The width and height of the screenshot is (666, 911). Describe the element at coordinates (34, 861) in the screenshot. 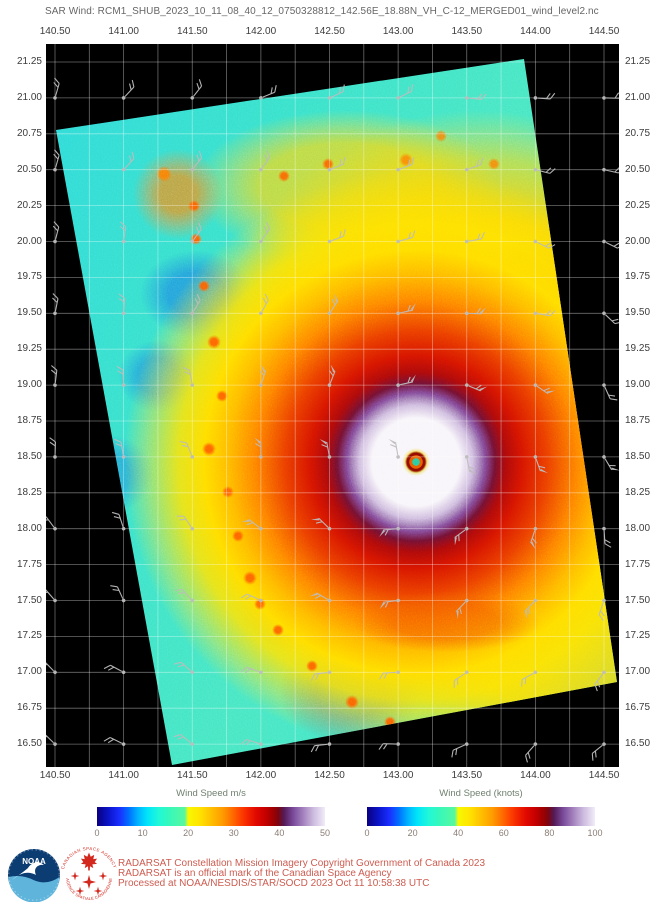

I see `noaa-logo-label: NOAA` at that location.